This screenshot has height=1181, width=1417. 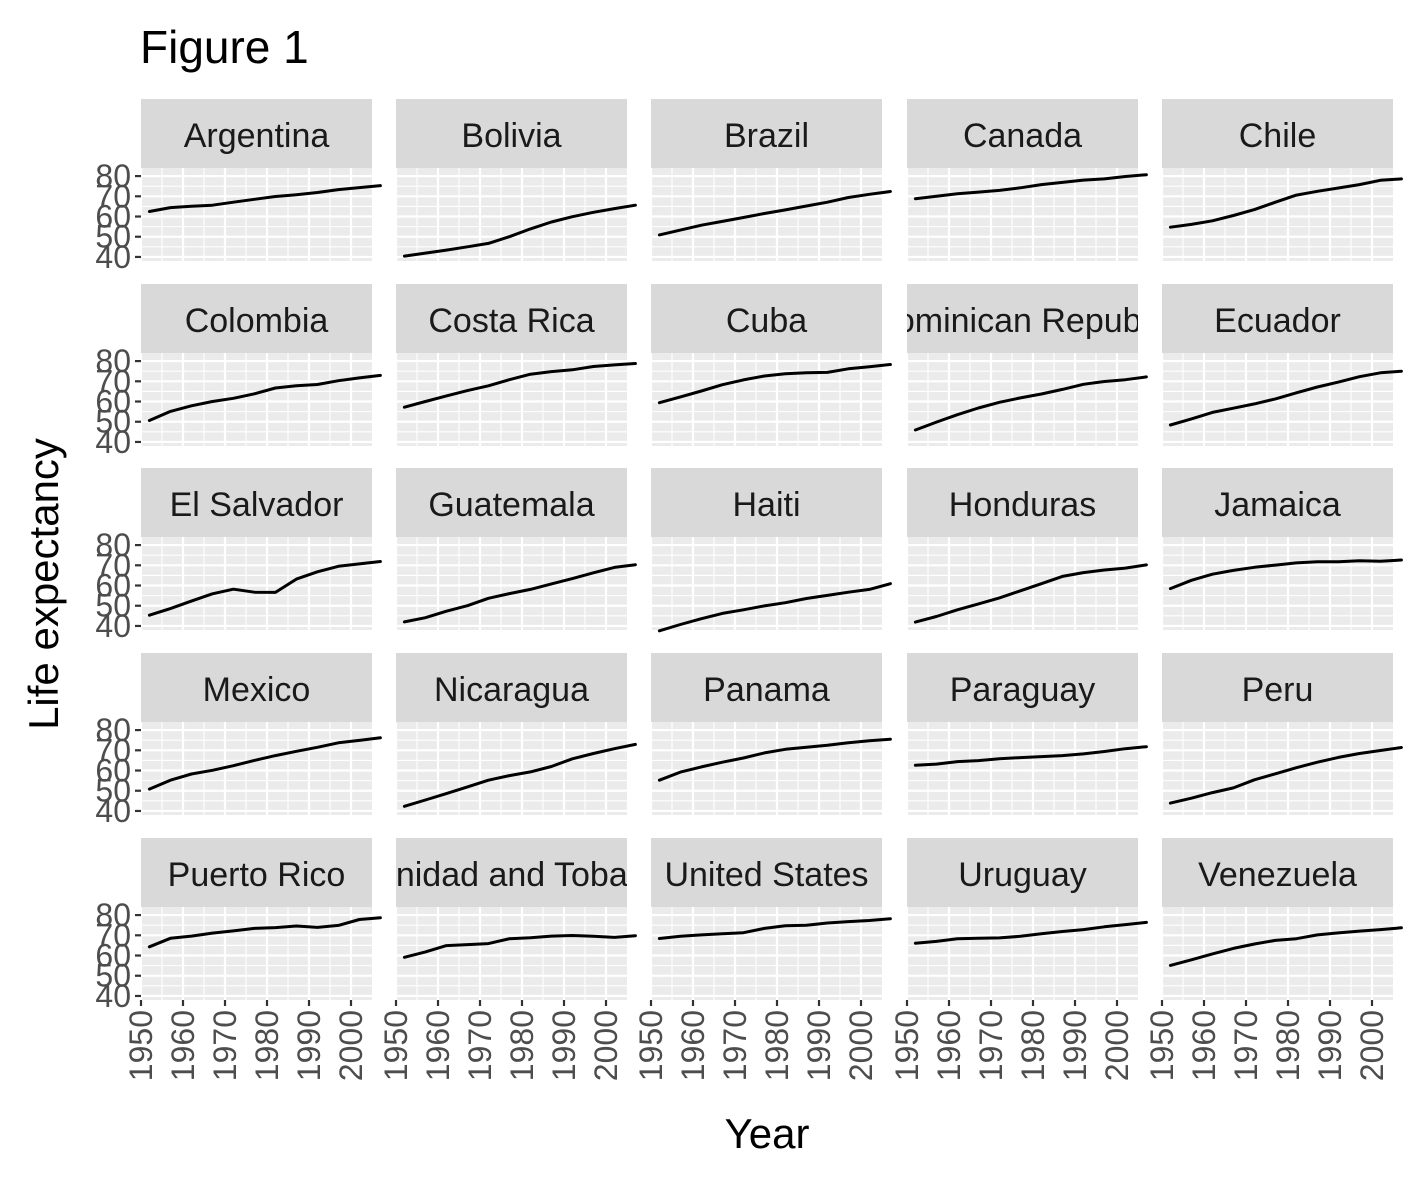 I want to click on facet-panel: Guatemala, so click(x=515, y=549).